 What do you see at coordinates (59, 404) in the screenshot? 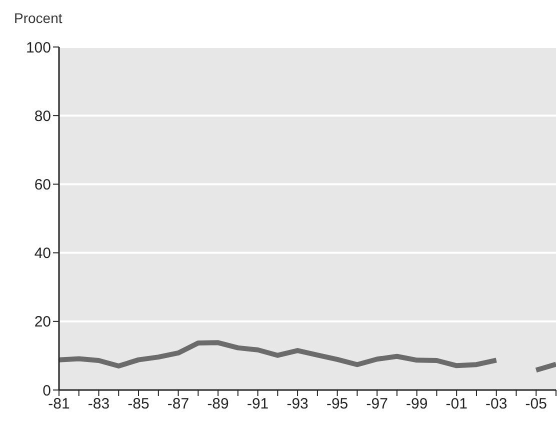
I see `x-tick-label: -81` at bounding box center [59, 404].